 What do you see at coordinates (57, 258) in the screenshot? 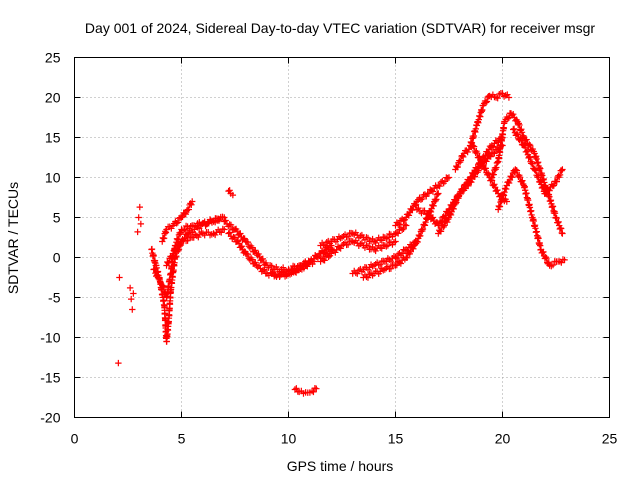
I see `y-tick-label: 0` at bounding box center [57, 258].